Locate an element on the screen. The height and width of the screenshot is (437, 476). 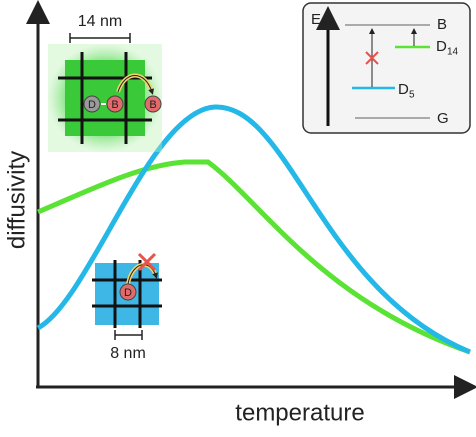
scale-label: 14 nm is located at coordinates (100, 21).